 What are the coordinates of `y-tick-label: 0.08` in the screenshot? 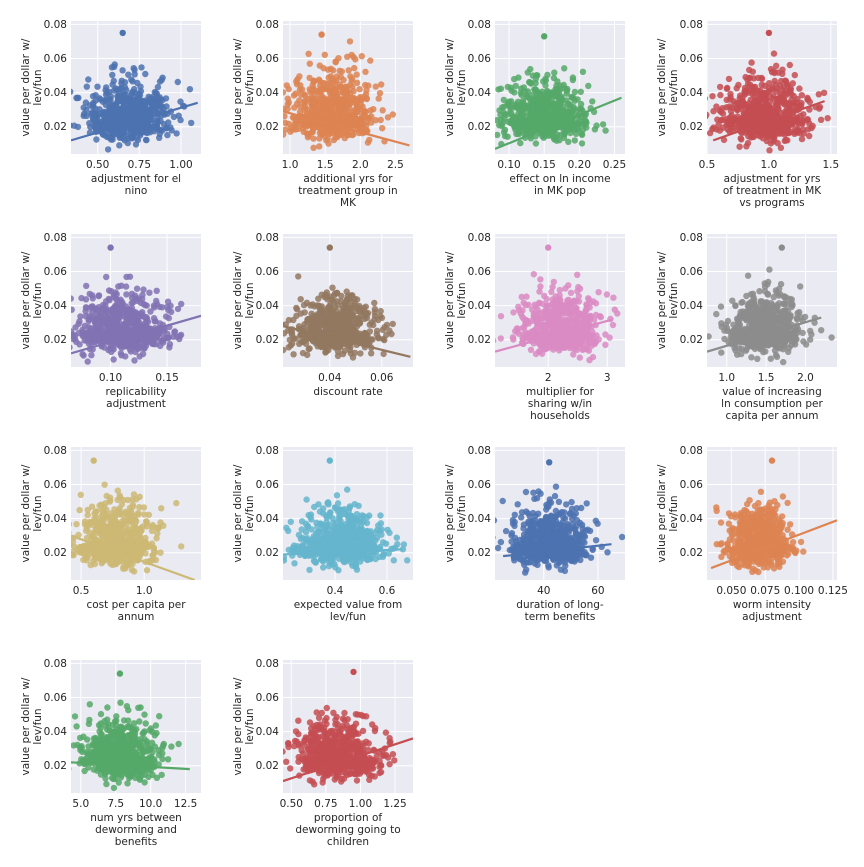 It's located at (55, 25).